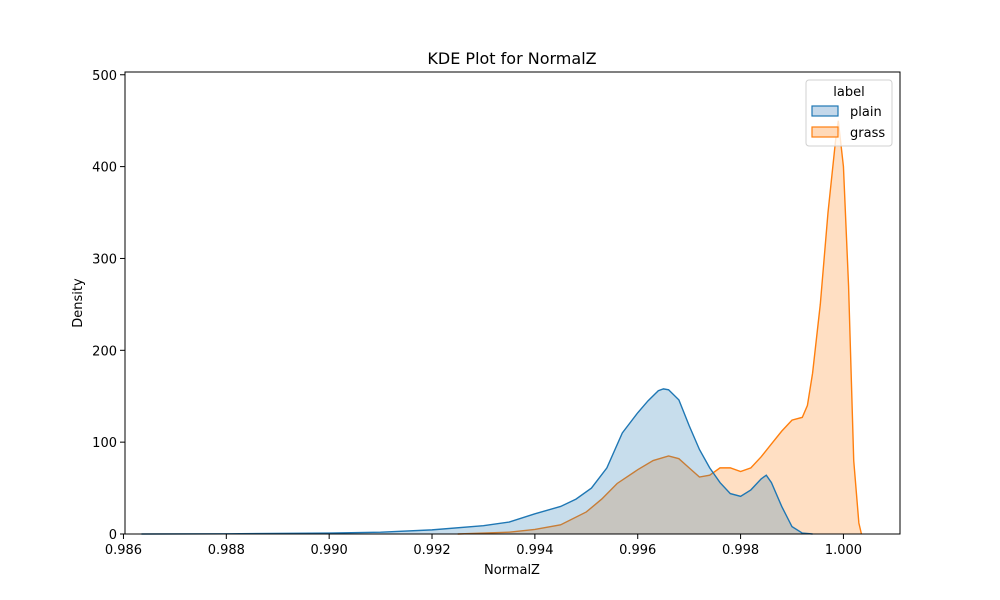 Image resolution: width=1000 pixels, height=600 pixels. Describe the element at coordinates (825, 111) in the screenshot. I see `legend-swatch-plain` at that location.